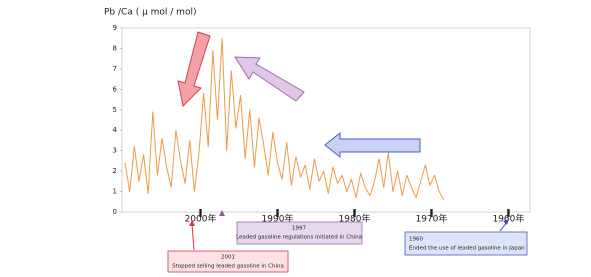 The width and height of the screenshot is (591, 277). I want to click on blue-arrow, so click(372, 145).